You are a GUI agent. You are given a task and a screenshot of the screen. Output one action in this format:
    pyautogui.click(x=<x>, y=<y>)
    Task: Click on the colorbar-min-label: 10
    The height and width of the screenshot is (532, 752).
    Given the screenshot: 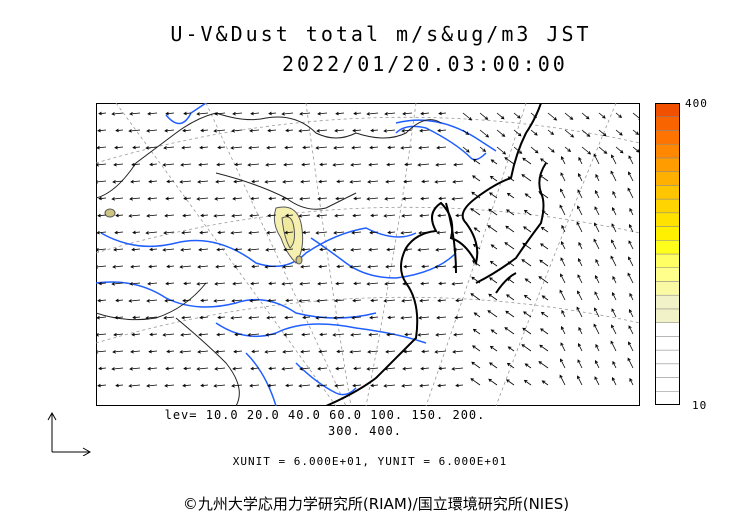 What is the action you would take?
    pyautogui.click(x=700, y=405)
    